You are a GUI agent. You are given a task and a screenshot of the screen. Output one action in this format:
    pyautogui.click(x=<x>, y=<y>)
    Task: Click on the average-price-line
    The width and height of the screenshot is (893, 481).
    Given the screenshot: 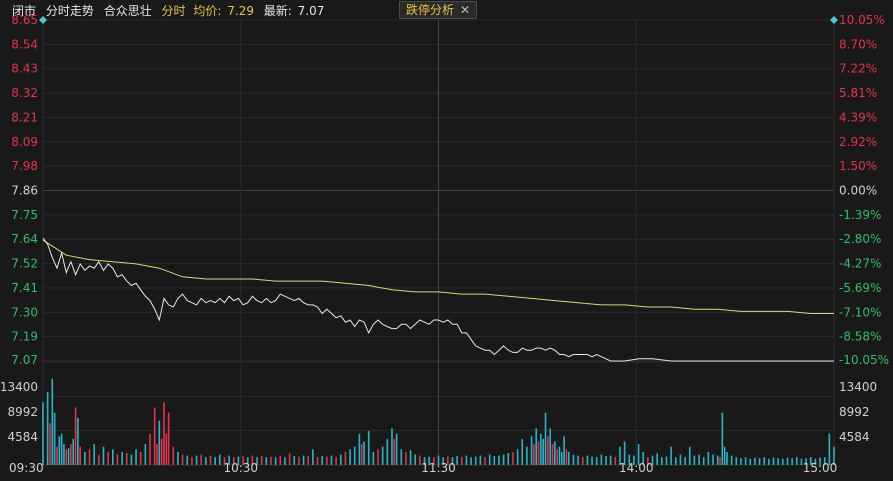 What is the action you would take?
    pyautogui.click(x=438, y=276)
    